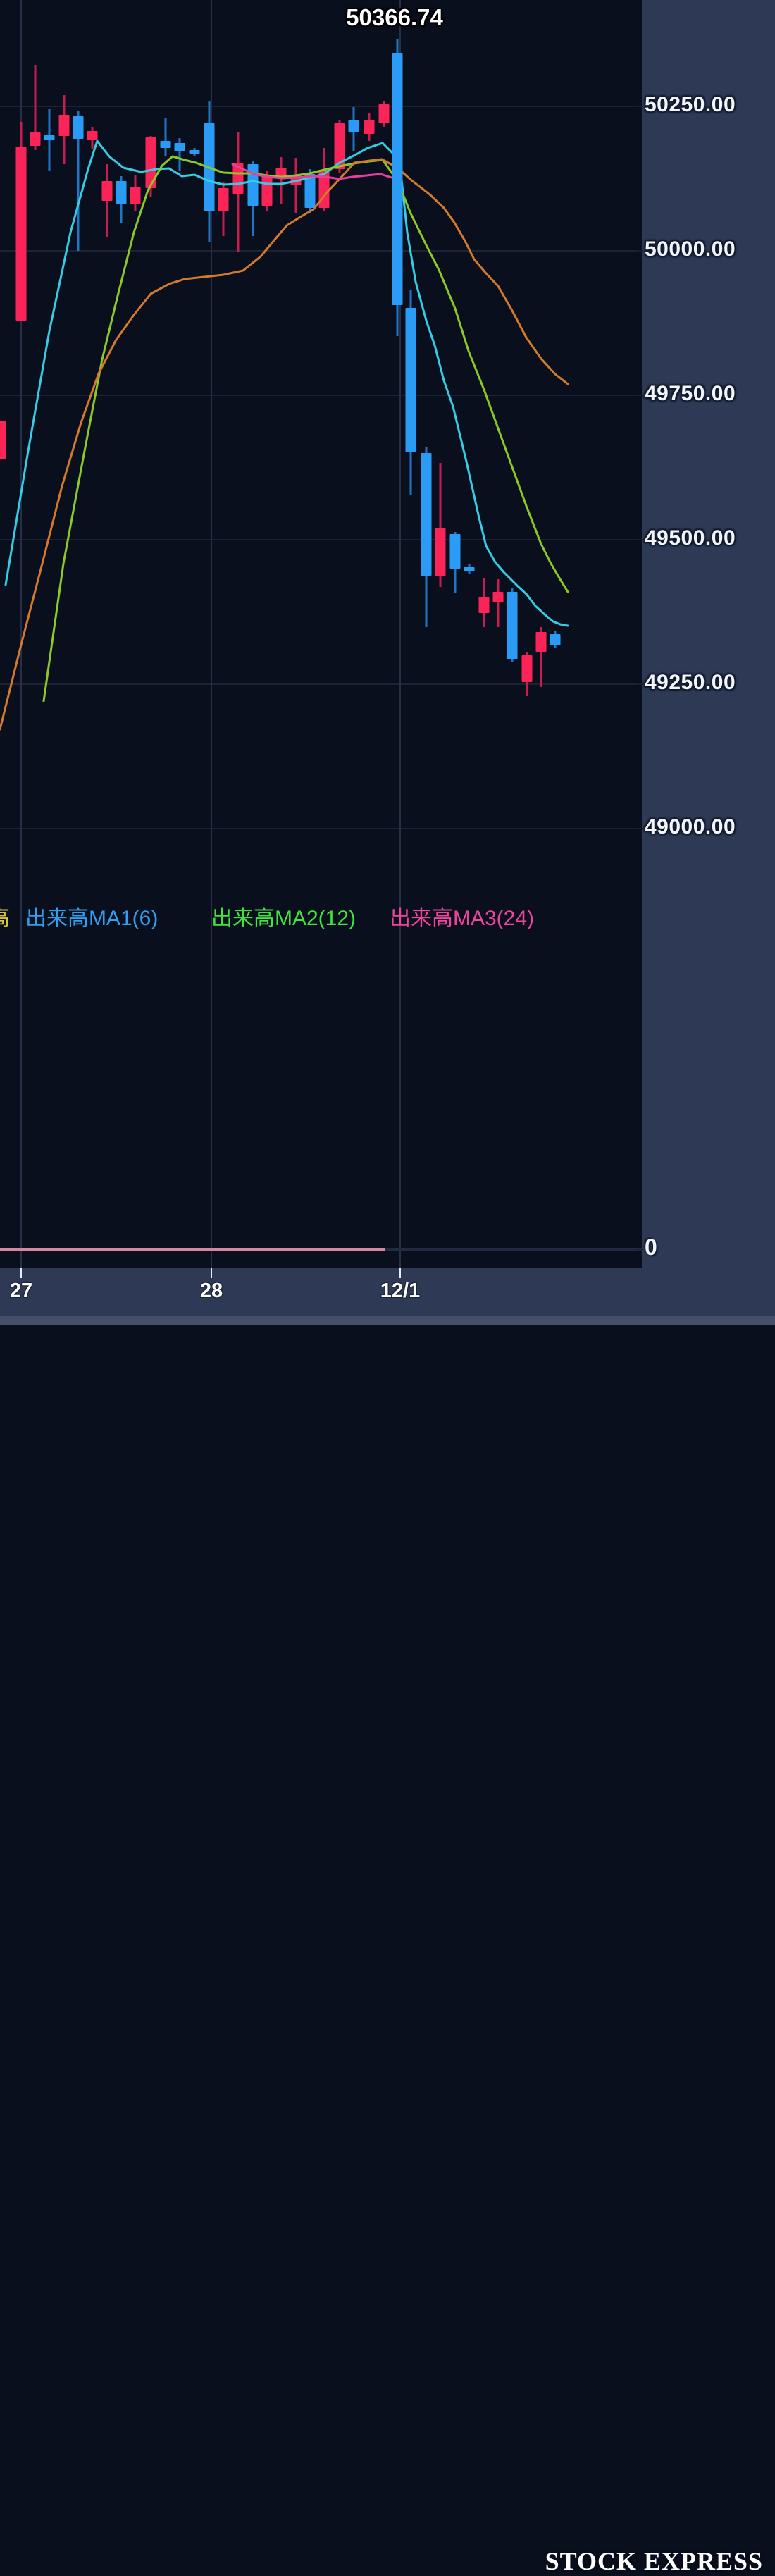  I want to click on price-axis-panel, so click(708, 634).